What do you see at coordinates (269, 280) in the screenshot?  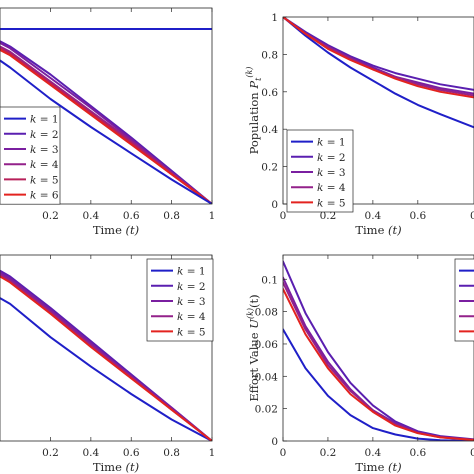 I see `y-tick-label: 0.1` at bounding box center [269, 280].